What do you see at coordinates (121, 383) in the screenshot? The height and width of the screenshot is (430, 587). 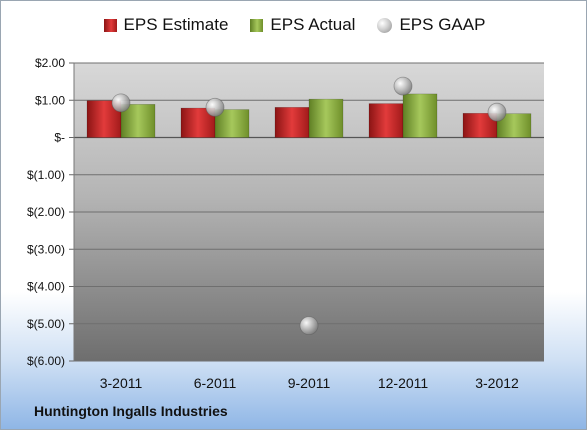 I see `x-category-label: 3-2011` at bounding box center [121, 383].